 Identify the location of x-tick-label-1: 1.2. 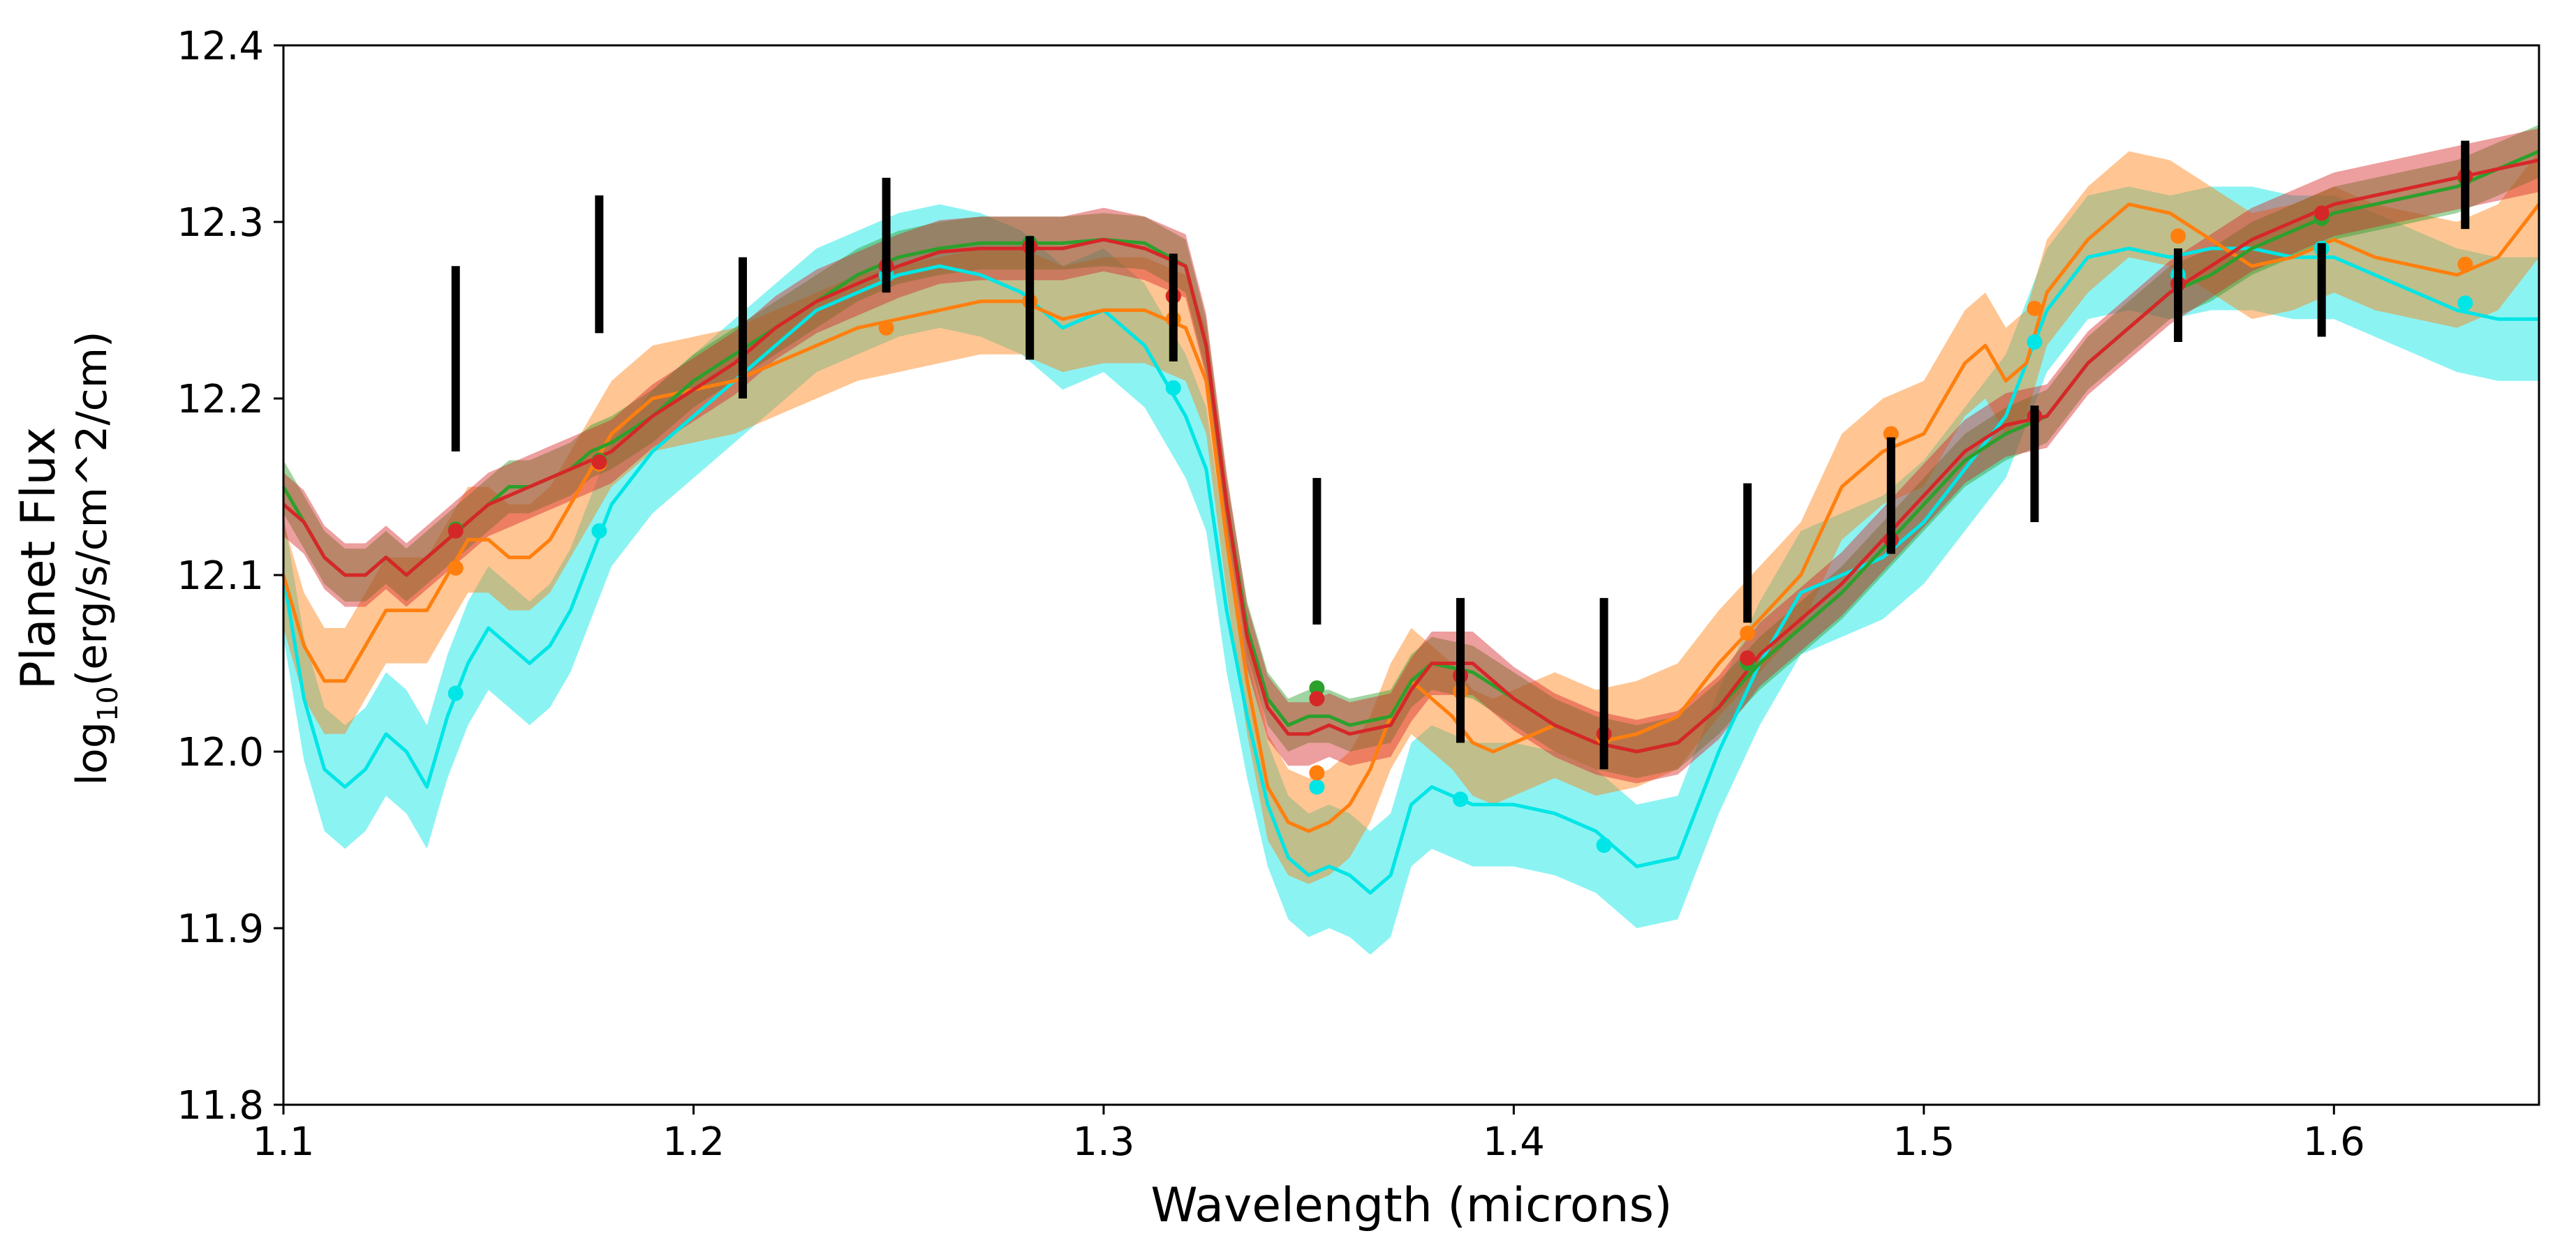
(693, 1142).